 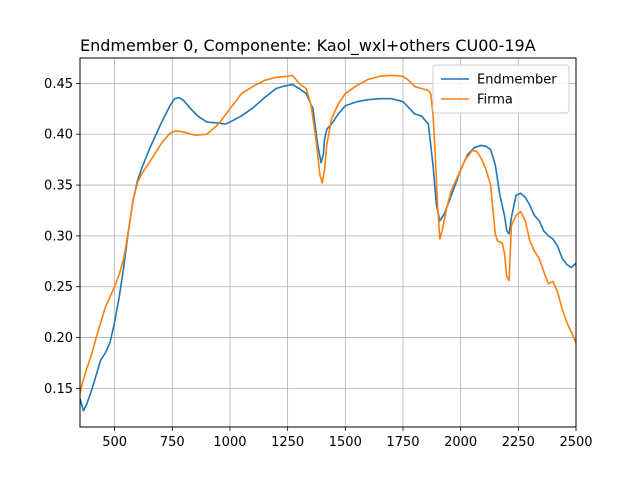 What do you see at coordinates (402, 442) in the screenshot?
I see `x-tick-label: 1750` at bounding box center [402, 442].